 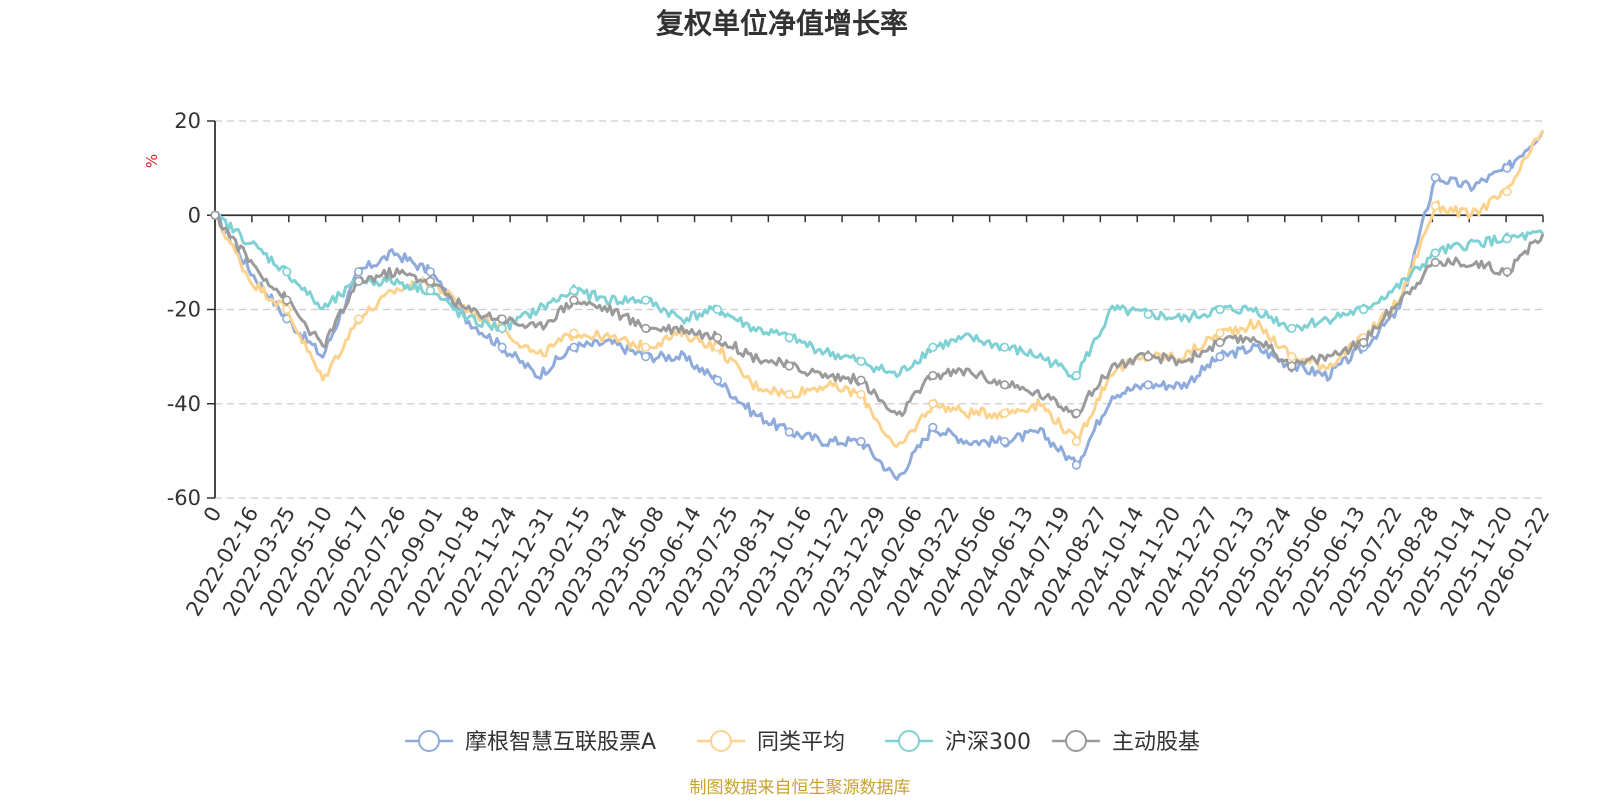 I want to click on y-tick-label-2: -20, so click(x=184, y=310).